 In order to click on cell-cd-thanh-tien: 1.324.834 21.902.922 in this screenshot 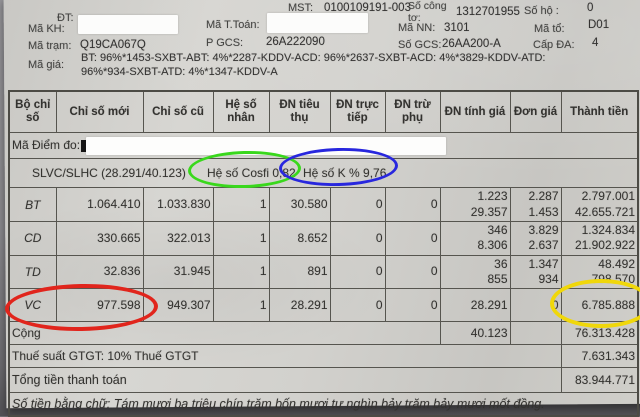, I will do `click(599, 238)`.